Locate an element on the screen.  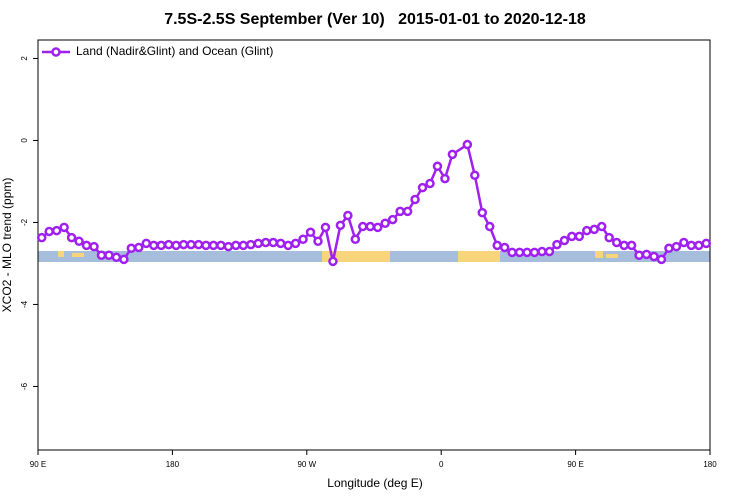
legend-item: Land (Nadir&Glint) and Ocean (Glint) is located at coordinates (157, 51).